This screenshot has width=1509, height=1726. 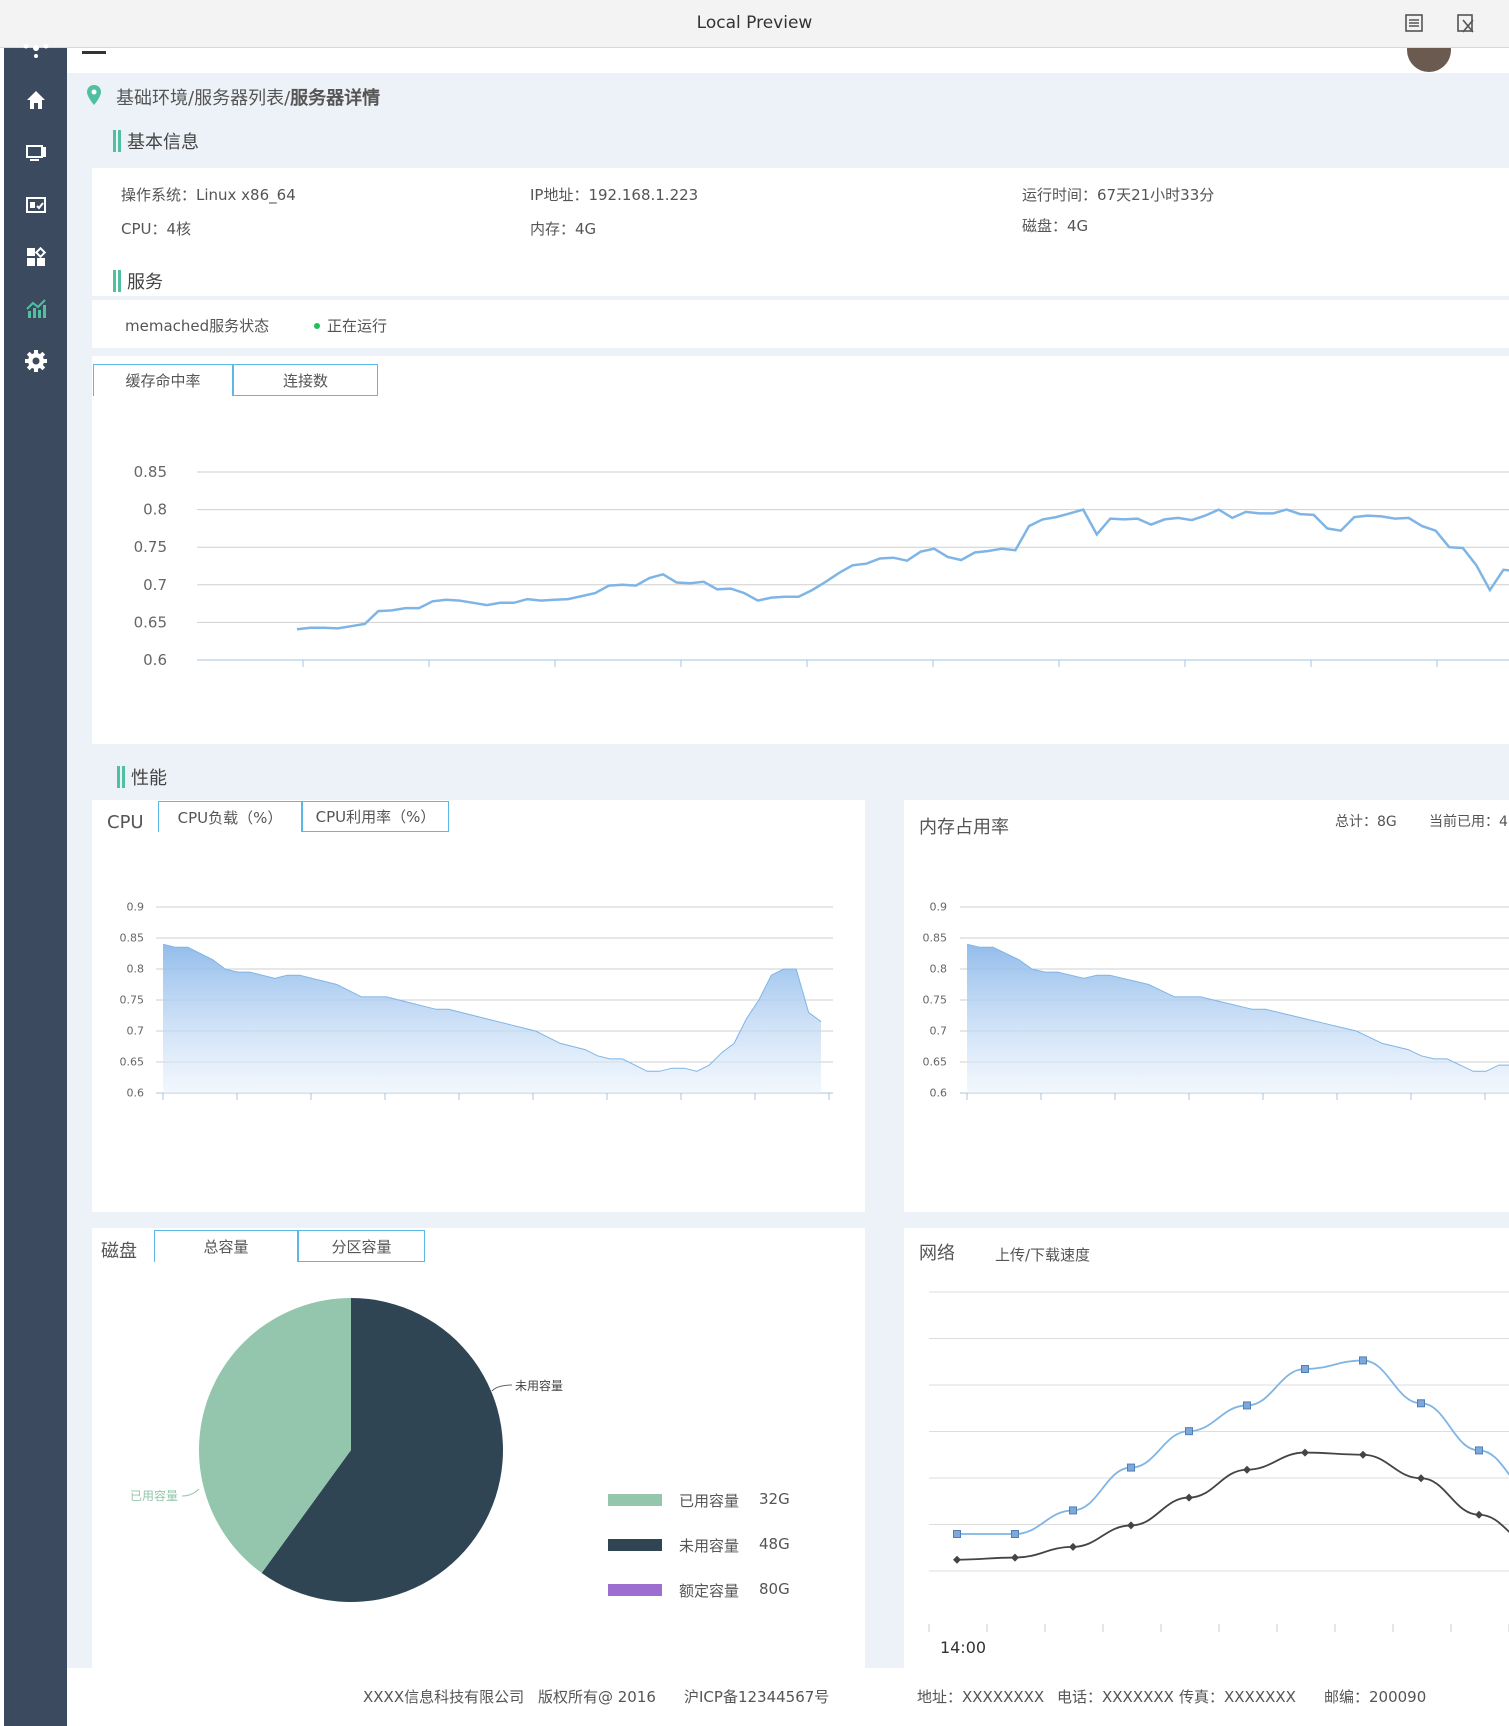 I want to click on tab-cache-hit: 缓存命中率, so click(x=163, y=380).